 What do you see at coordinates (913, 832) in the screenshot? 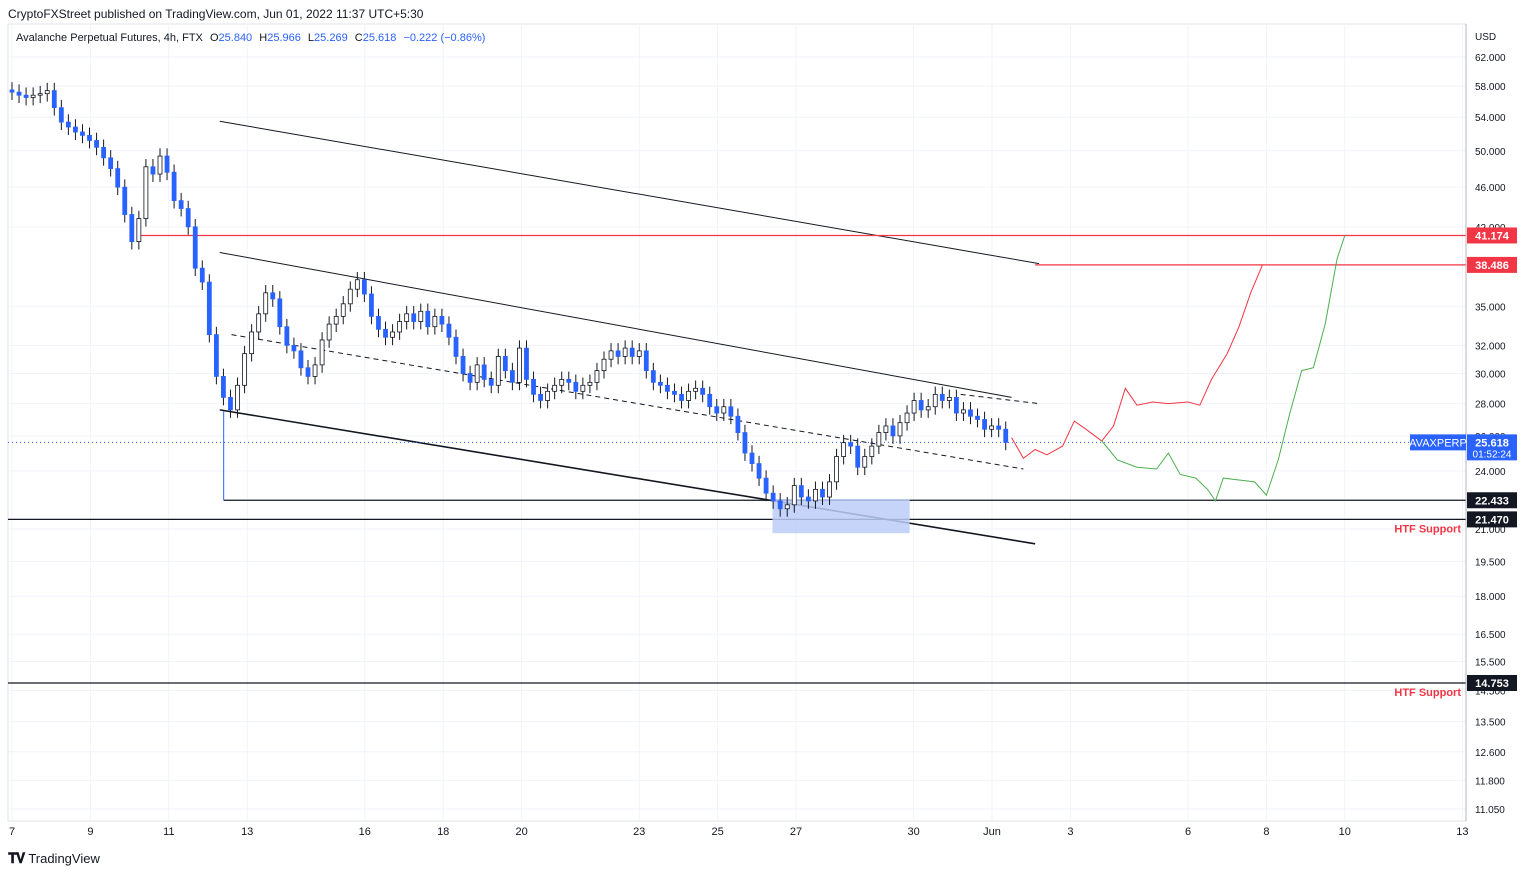
I see `x-tick-label: 30` at bounding box center [913, 832].